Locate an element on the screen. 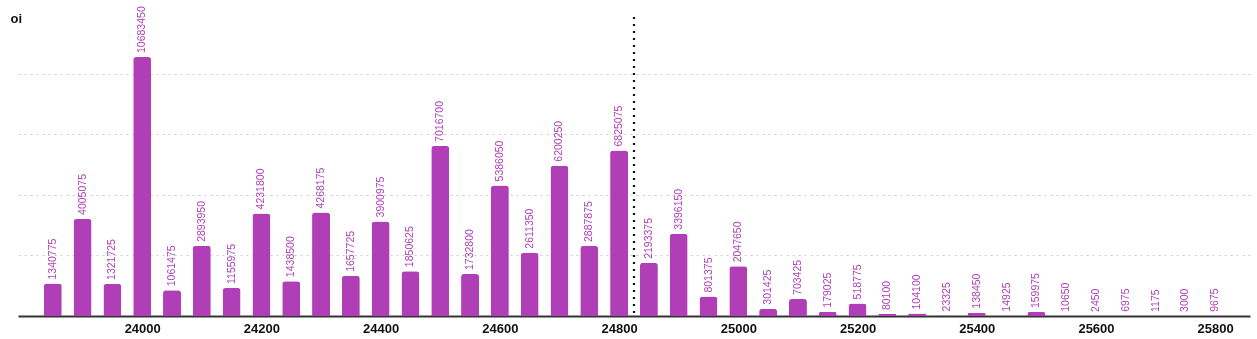 Image resolution: width=1257 pixels, height=339 pixels. data-label: 2047650 is located at coordinates (737, 242).